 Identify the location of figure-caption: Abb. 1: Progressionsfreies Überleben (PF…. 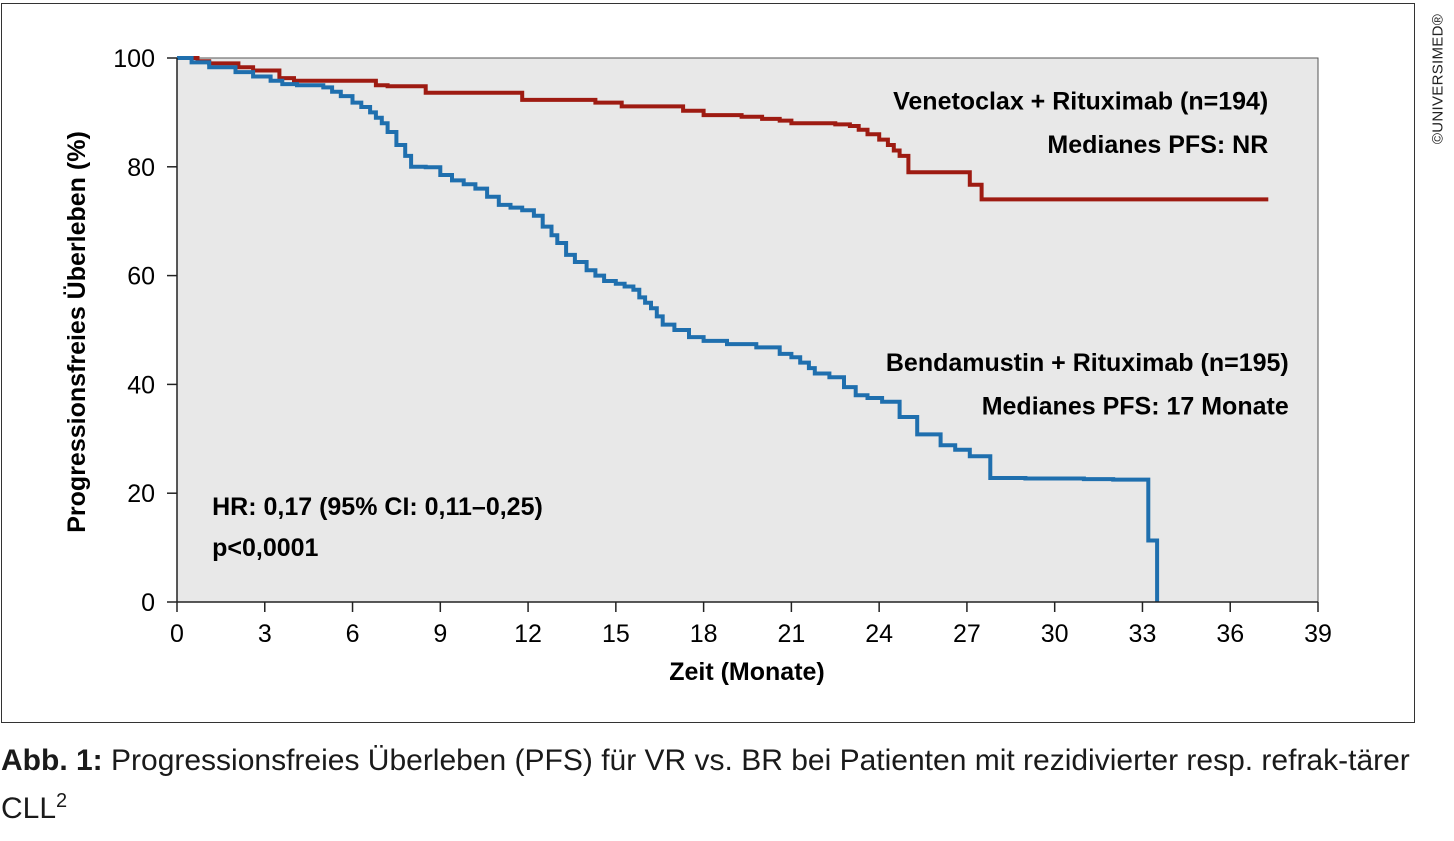
(721, 785).